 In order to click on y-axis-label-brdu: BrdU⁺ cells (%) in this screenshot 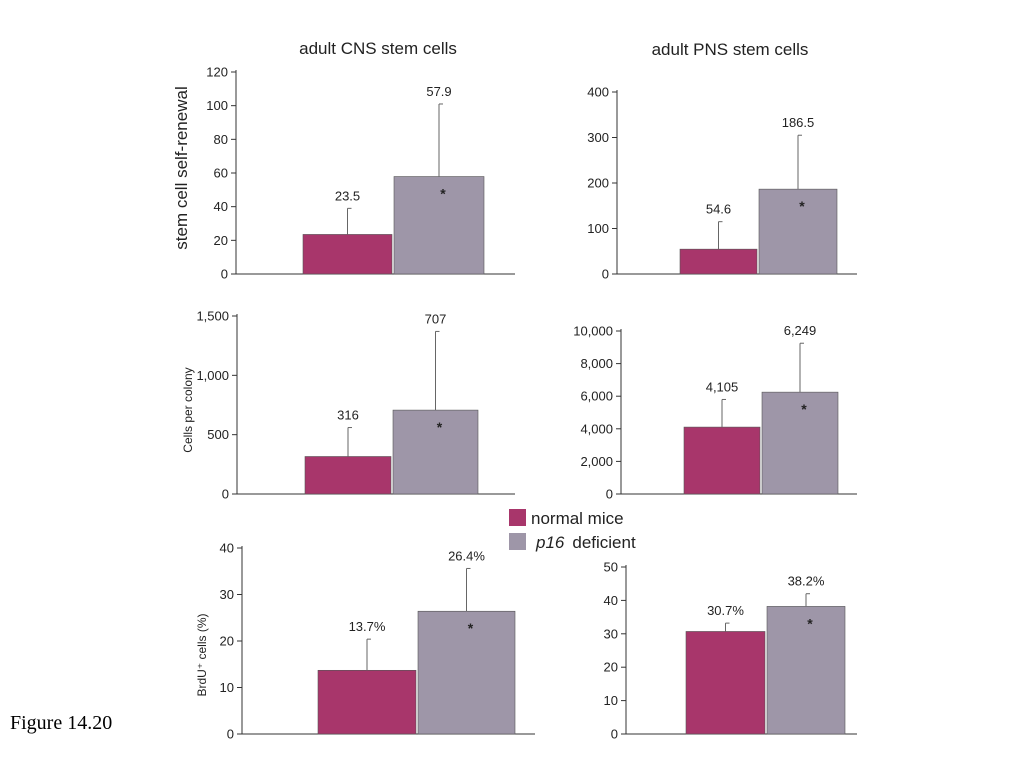, I will do `click(202, 654)`.